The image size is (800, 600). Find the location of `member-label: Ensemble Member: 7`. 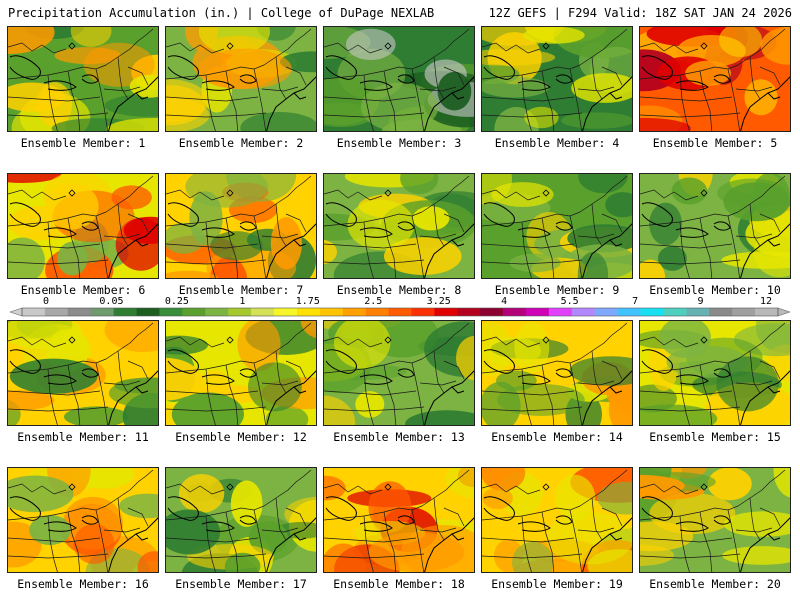

member-label: Ensemble Member: 7 is located at coordinates (241, 290).